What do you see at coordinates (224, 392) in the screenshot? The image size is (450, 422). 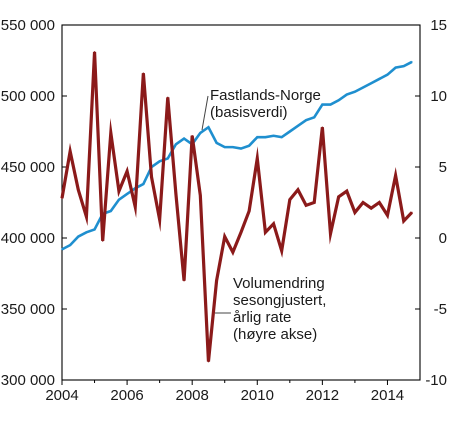 I see `x-axis-ticks: 2004 2006 2008 2010 2012 2014` at bounding box center [224, 392].